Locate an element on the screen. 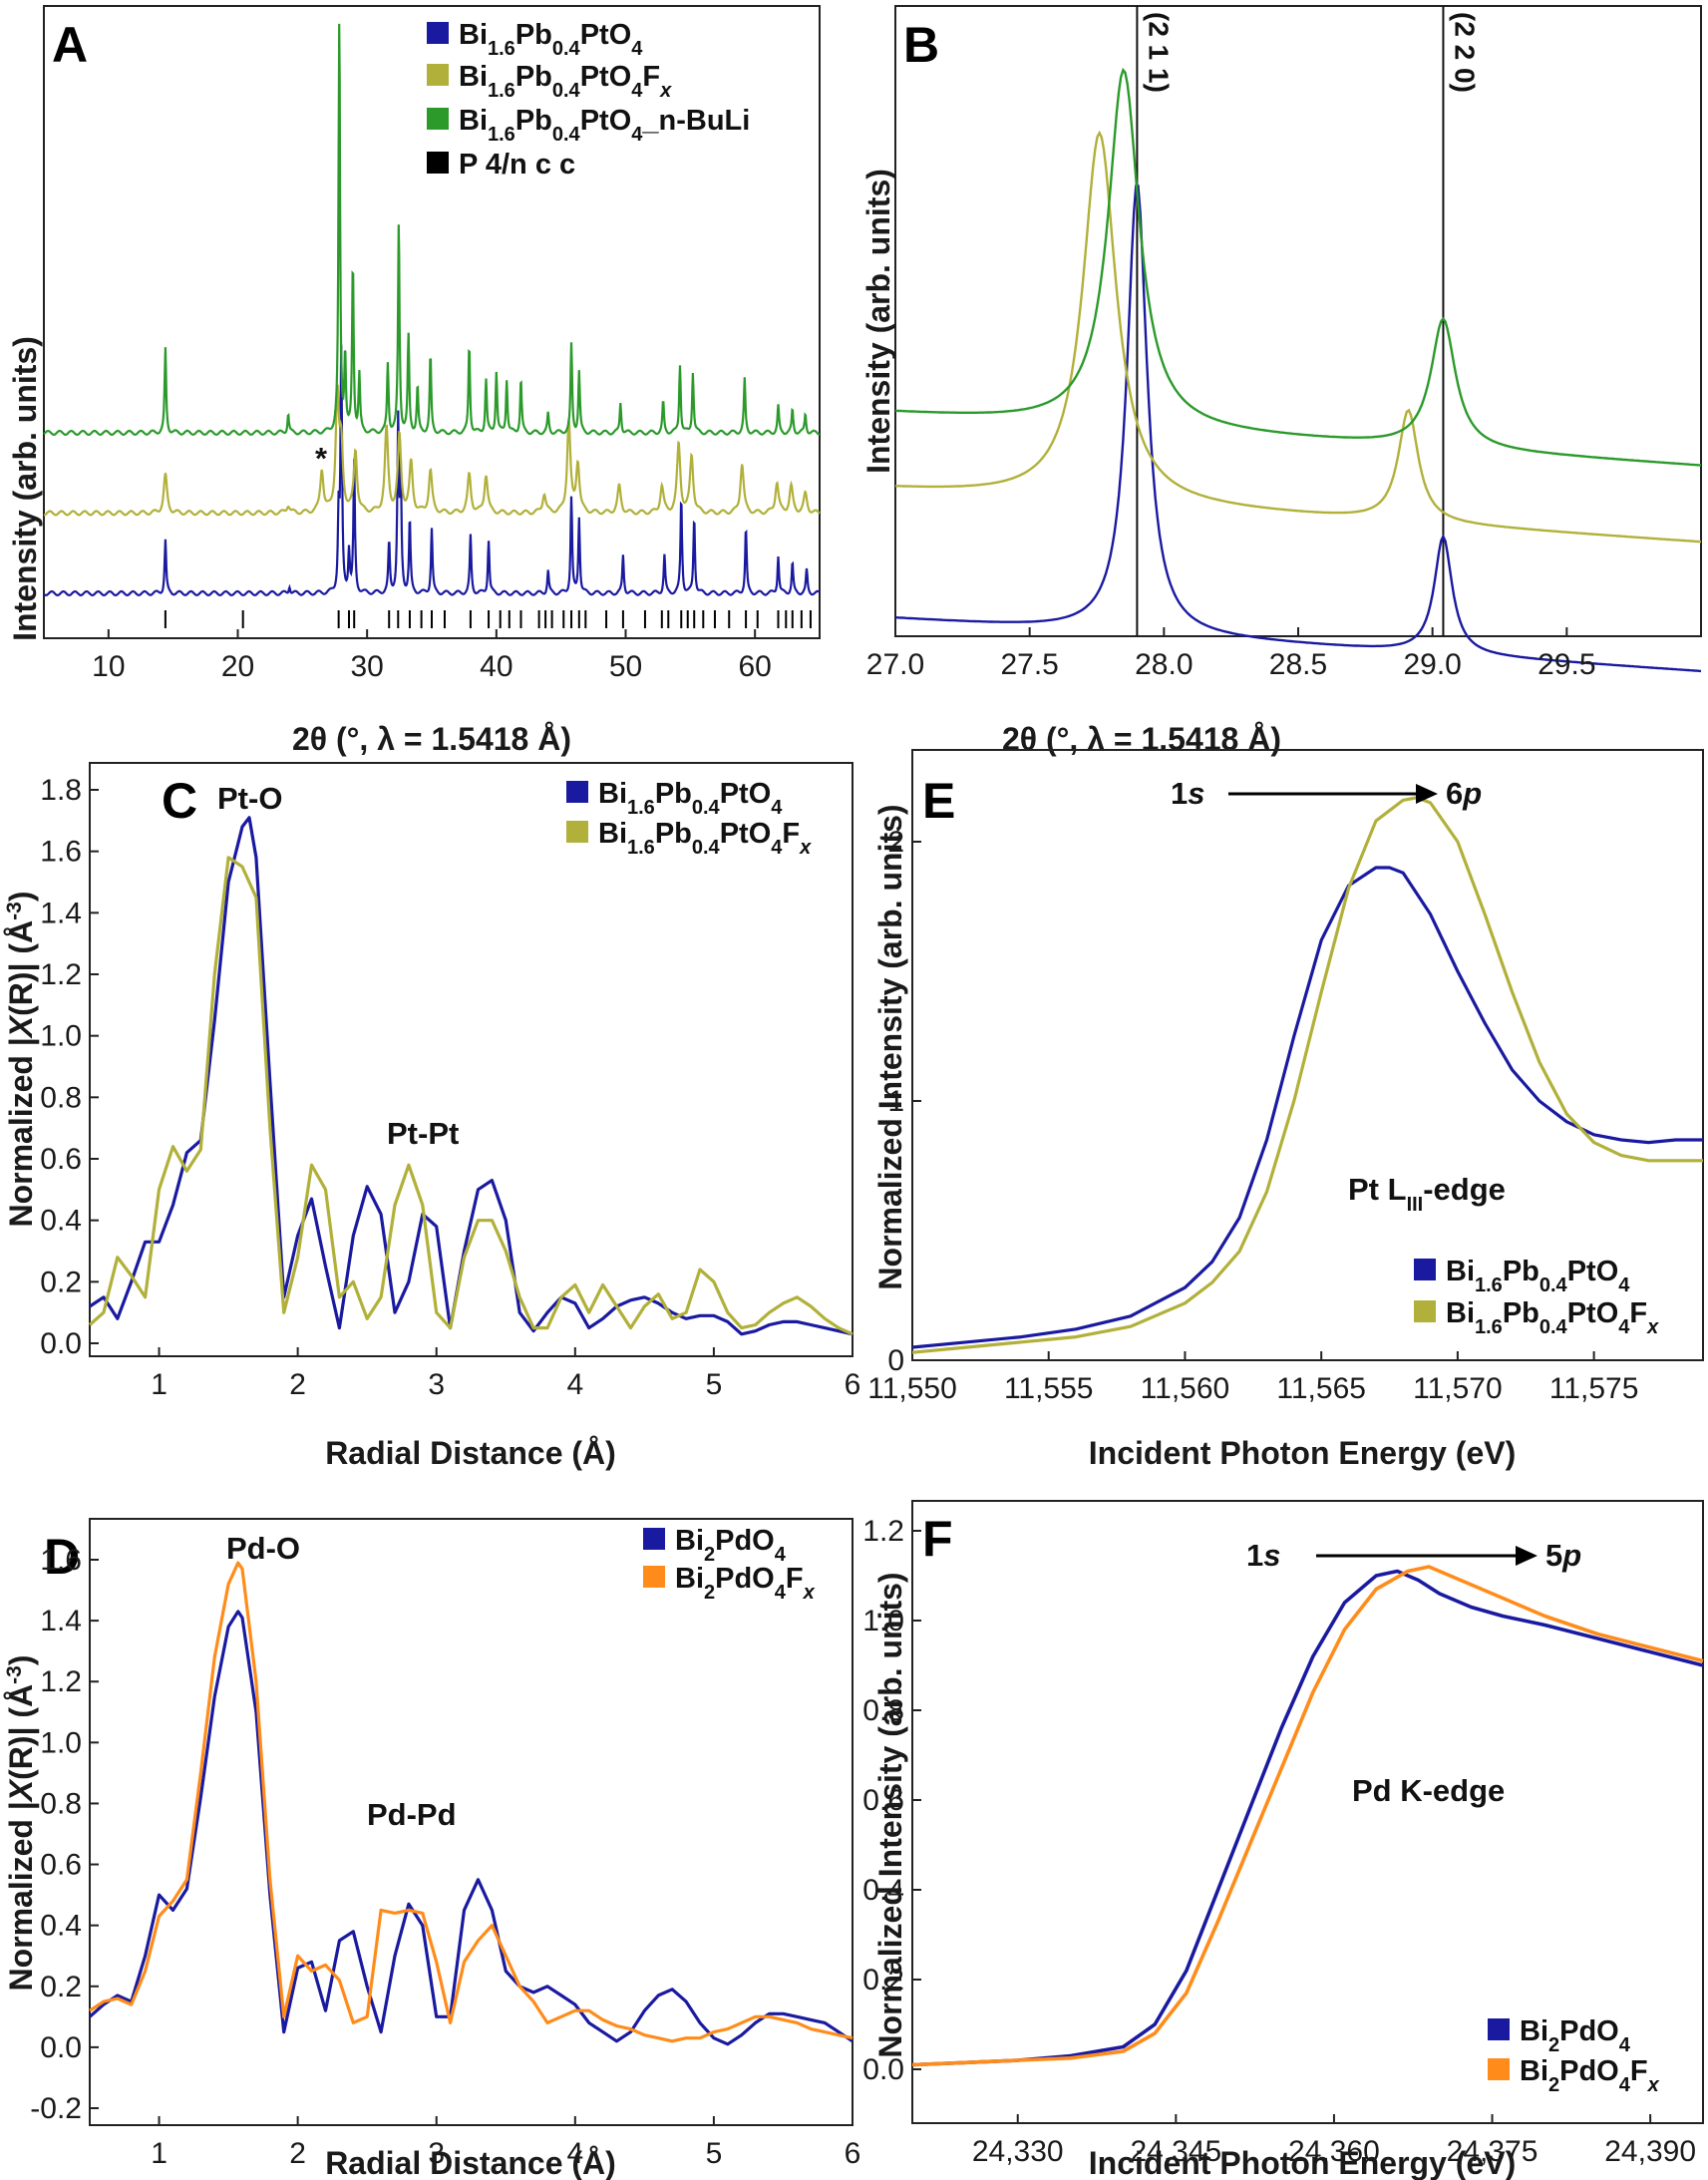 The height and width of the screenshot is (2180, 1708). panel-a-series-1-line is located at coordinates (432, 470).